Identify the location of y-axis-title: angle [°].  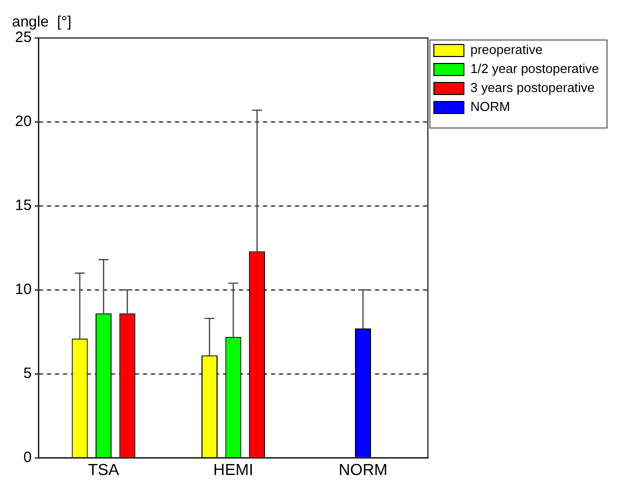
(42, 22).